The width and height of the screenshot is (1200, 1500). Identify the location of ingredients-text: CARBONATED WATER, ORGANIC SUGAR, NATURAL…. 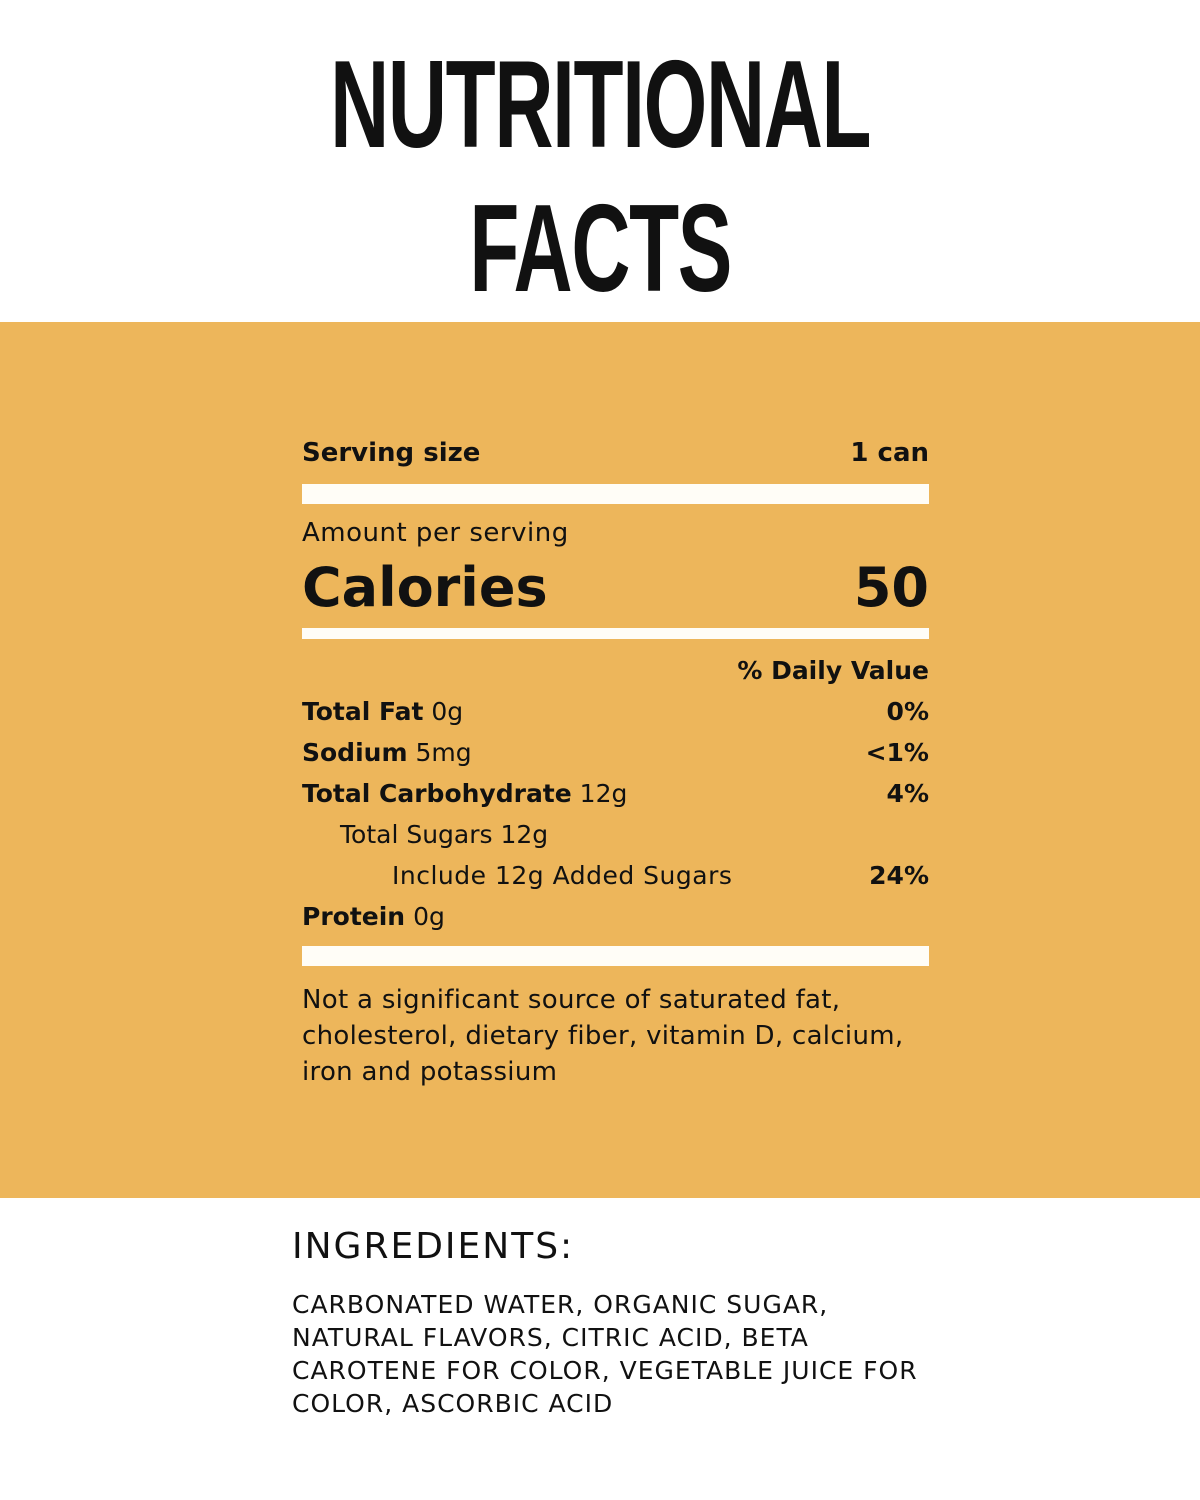
(605, 1354).